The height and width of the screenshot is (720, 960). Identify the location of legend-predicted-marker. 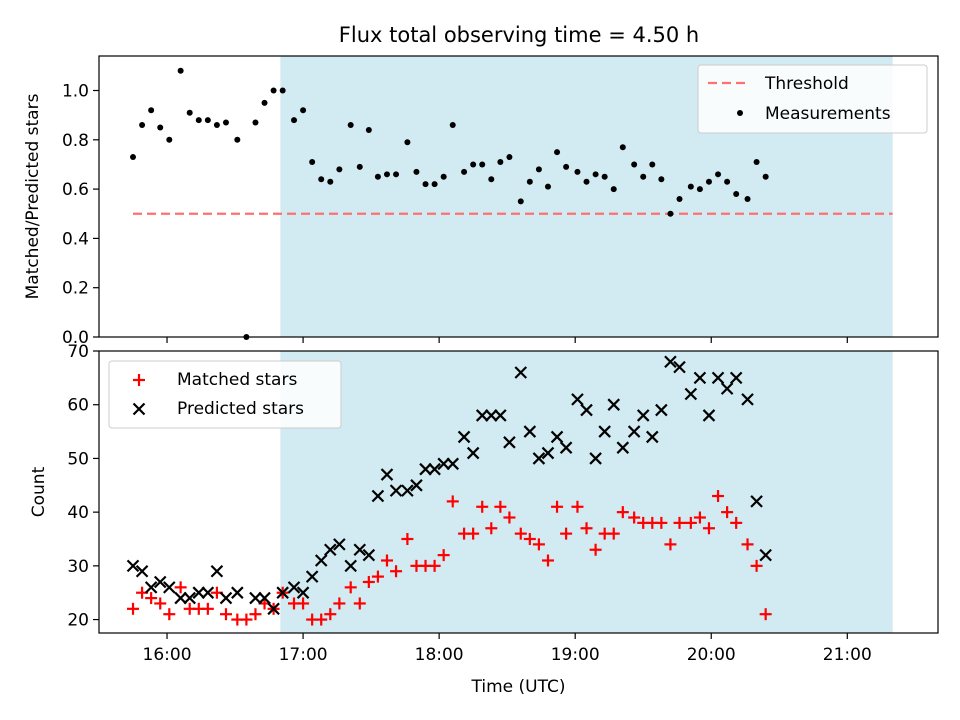
(139, 409).